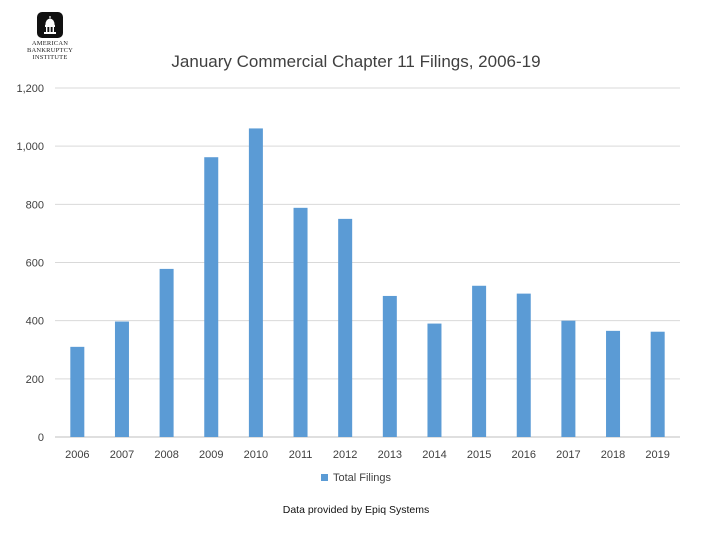  What do you see at coordinates (301, 455) in the screenshot?
I see `x-tick-label: 2011` at bounding box center [301, 455].